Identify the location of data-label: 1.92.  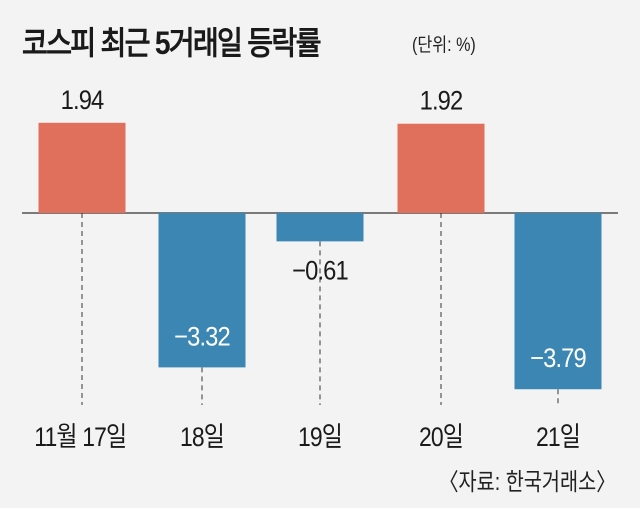
(441, 101).